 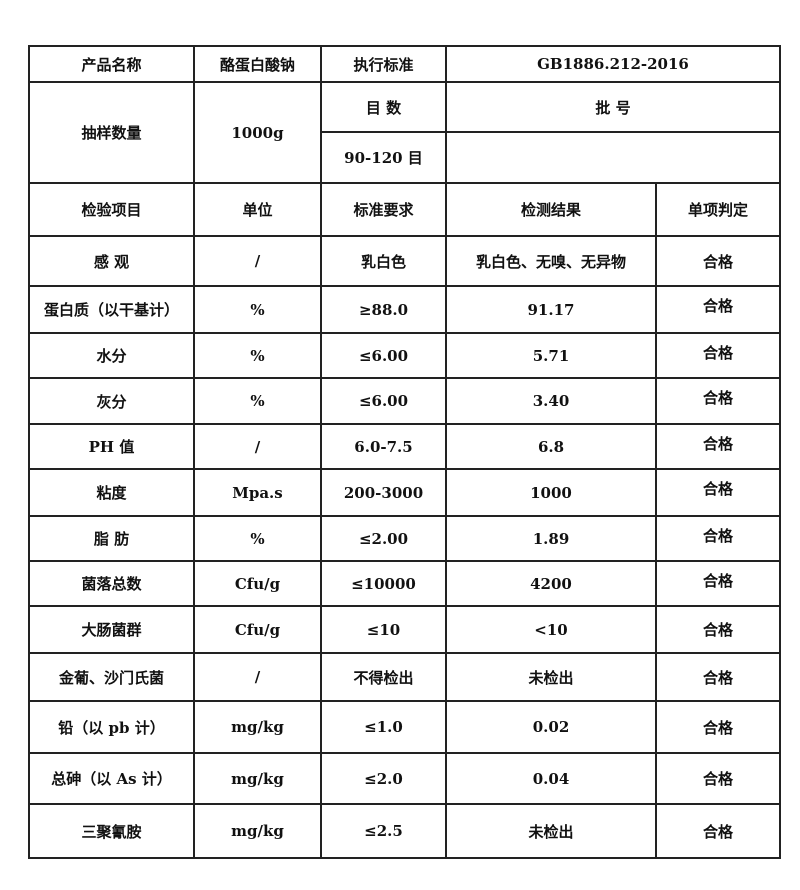 I want to click on requirement-cell: 6.0-7.5, so click(x=383, y=446).